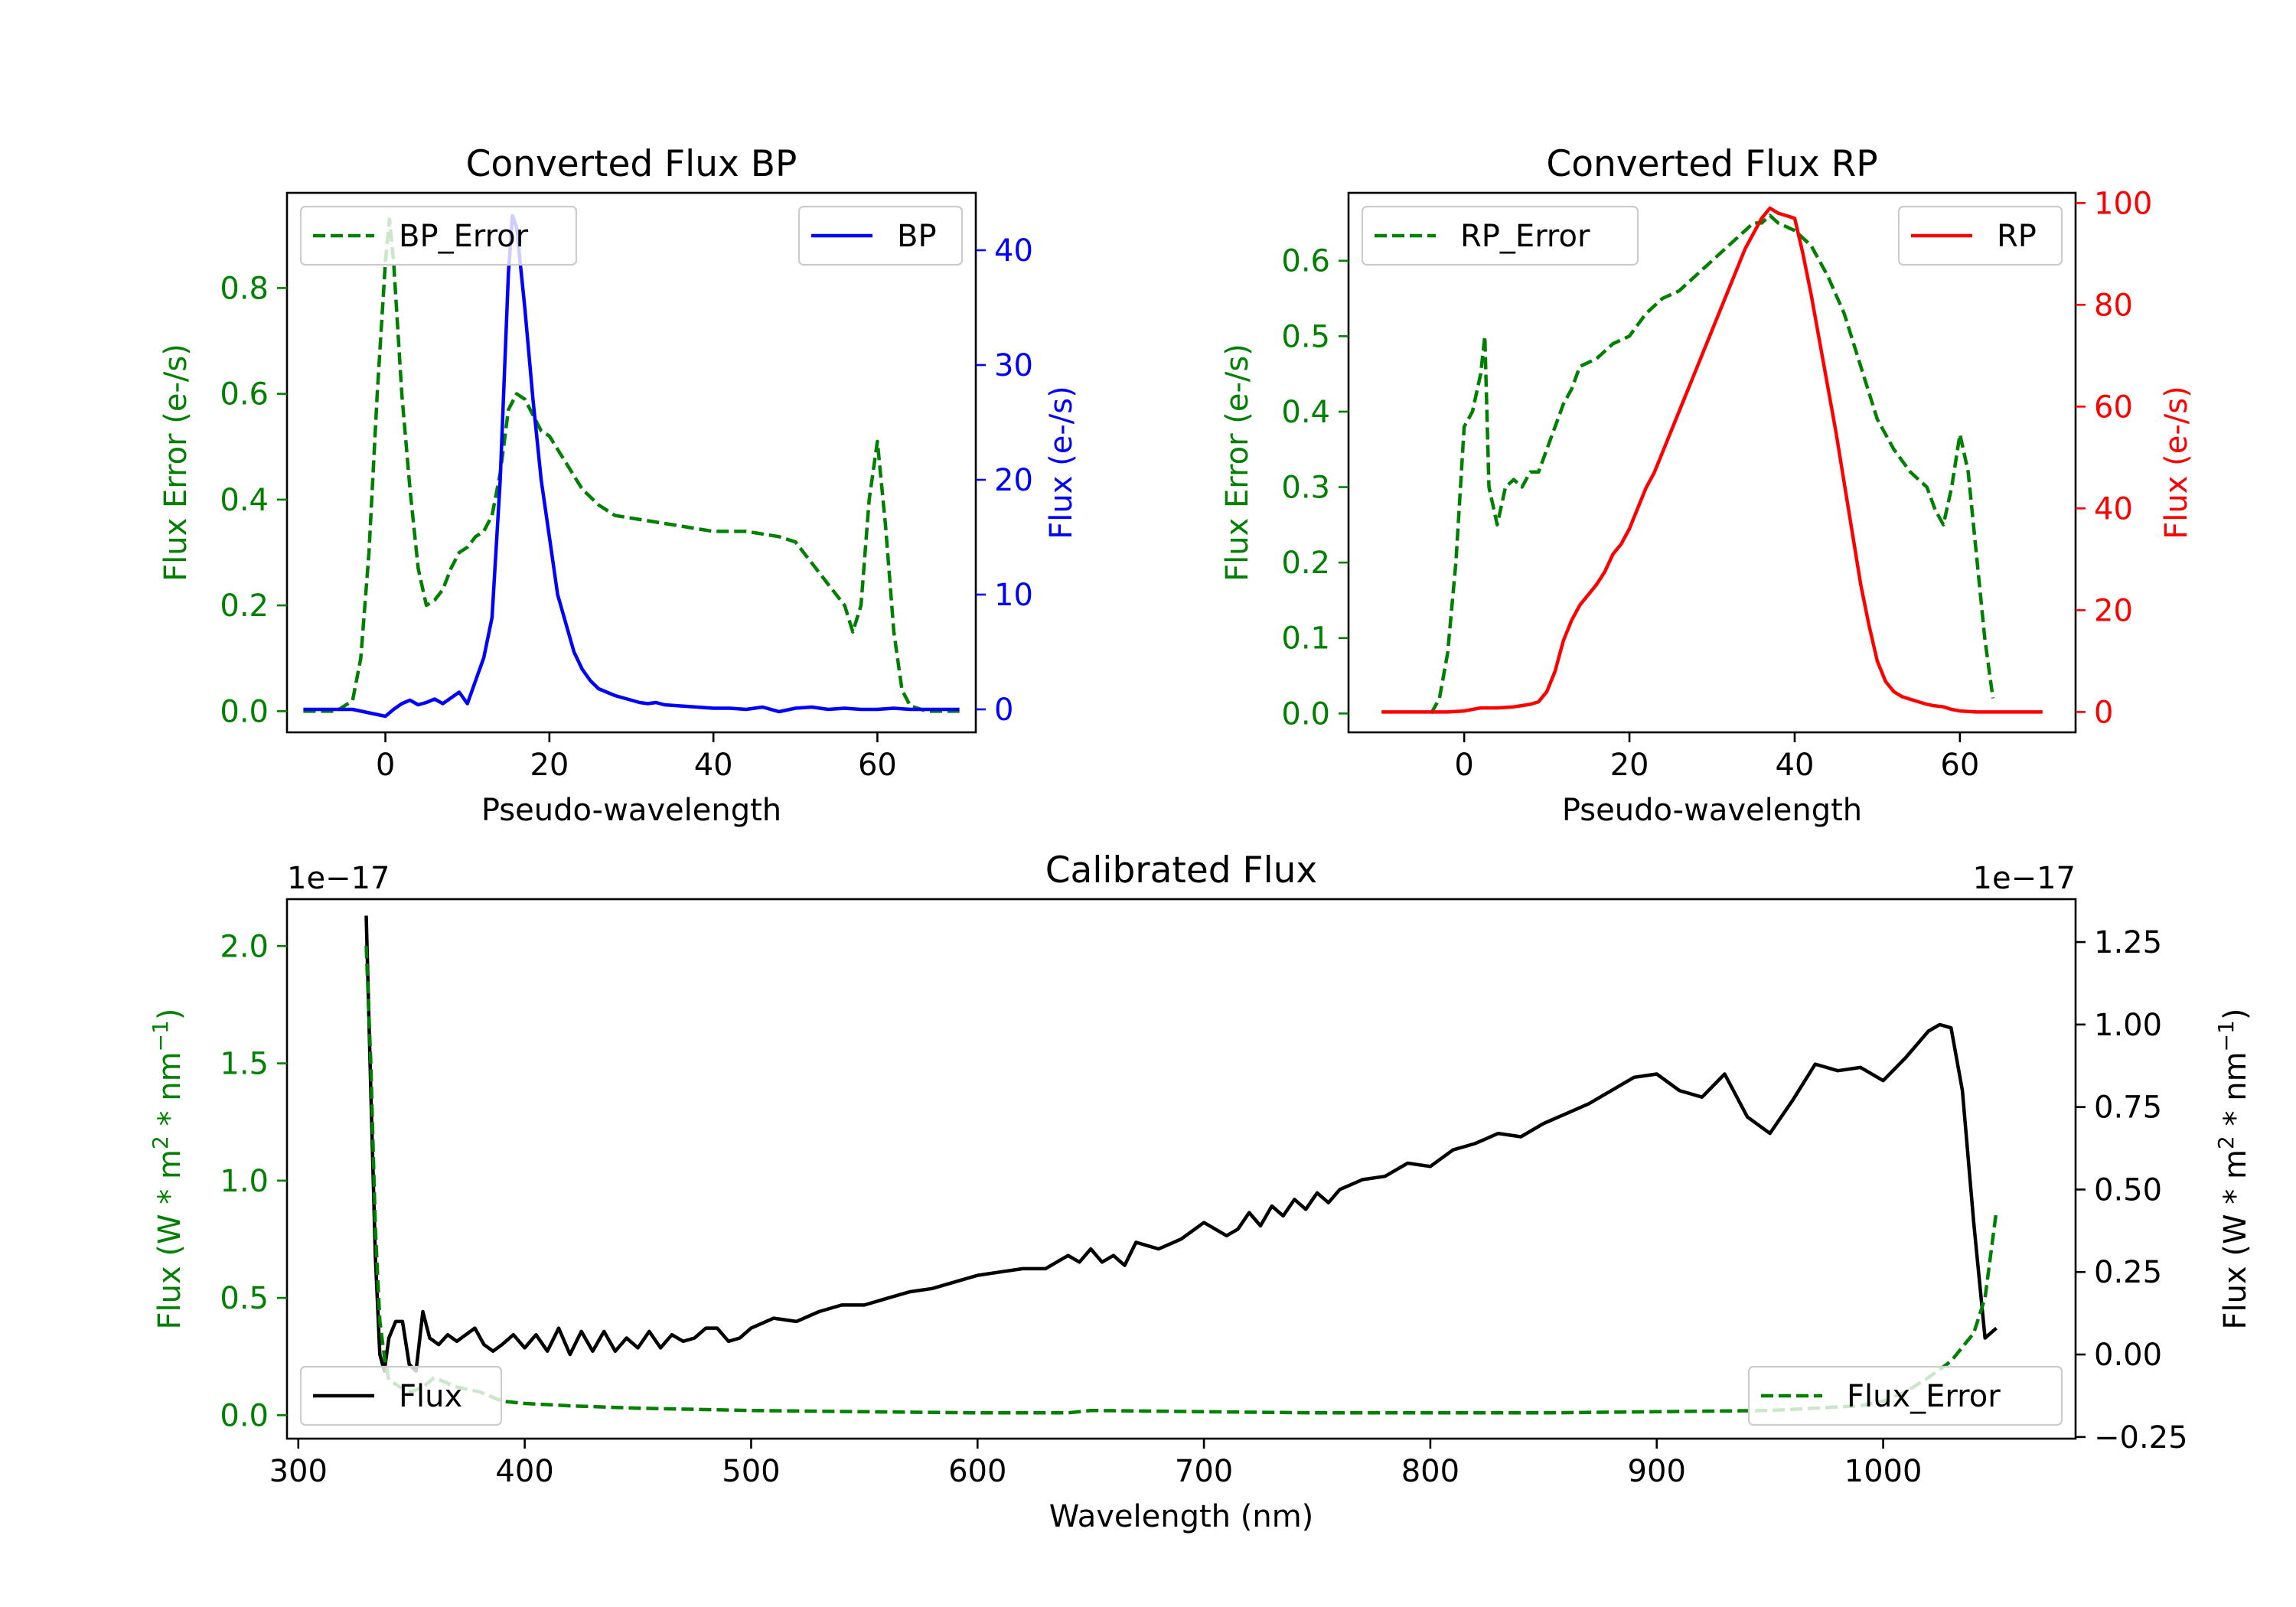  What do you see at coordinates (1430, 1471) in the screenshot?
I see `x-tick-label: 800` at bounding box center [1430, 1471].